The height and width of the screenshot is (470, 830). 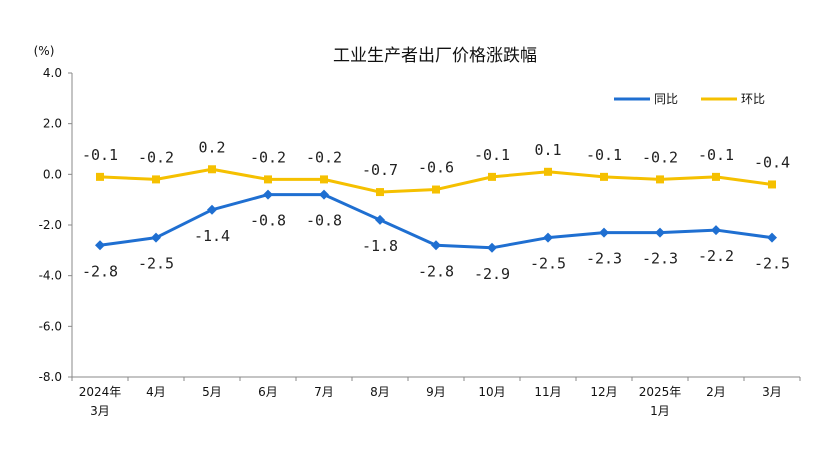 I want to click on x-tick-label: 2月, so click(x=716, y=392).